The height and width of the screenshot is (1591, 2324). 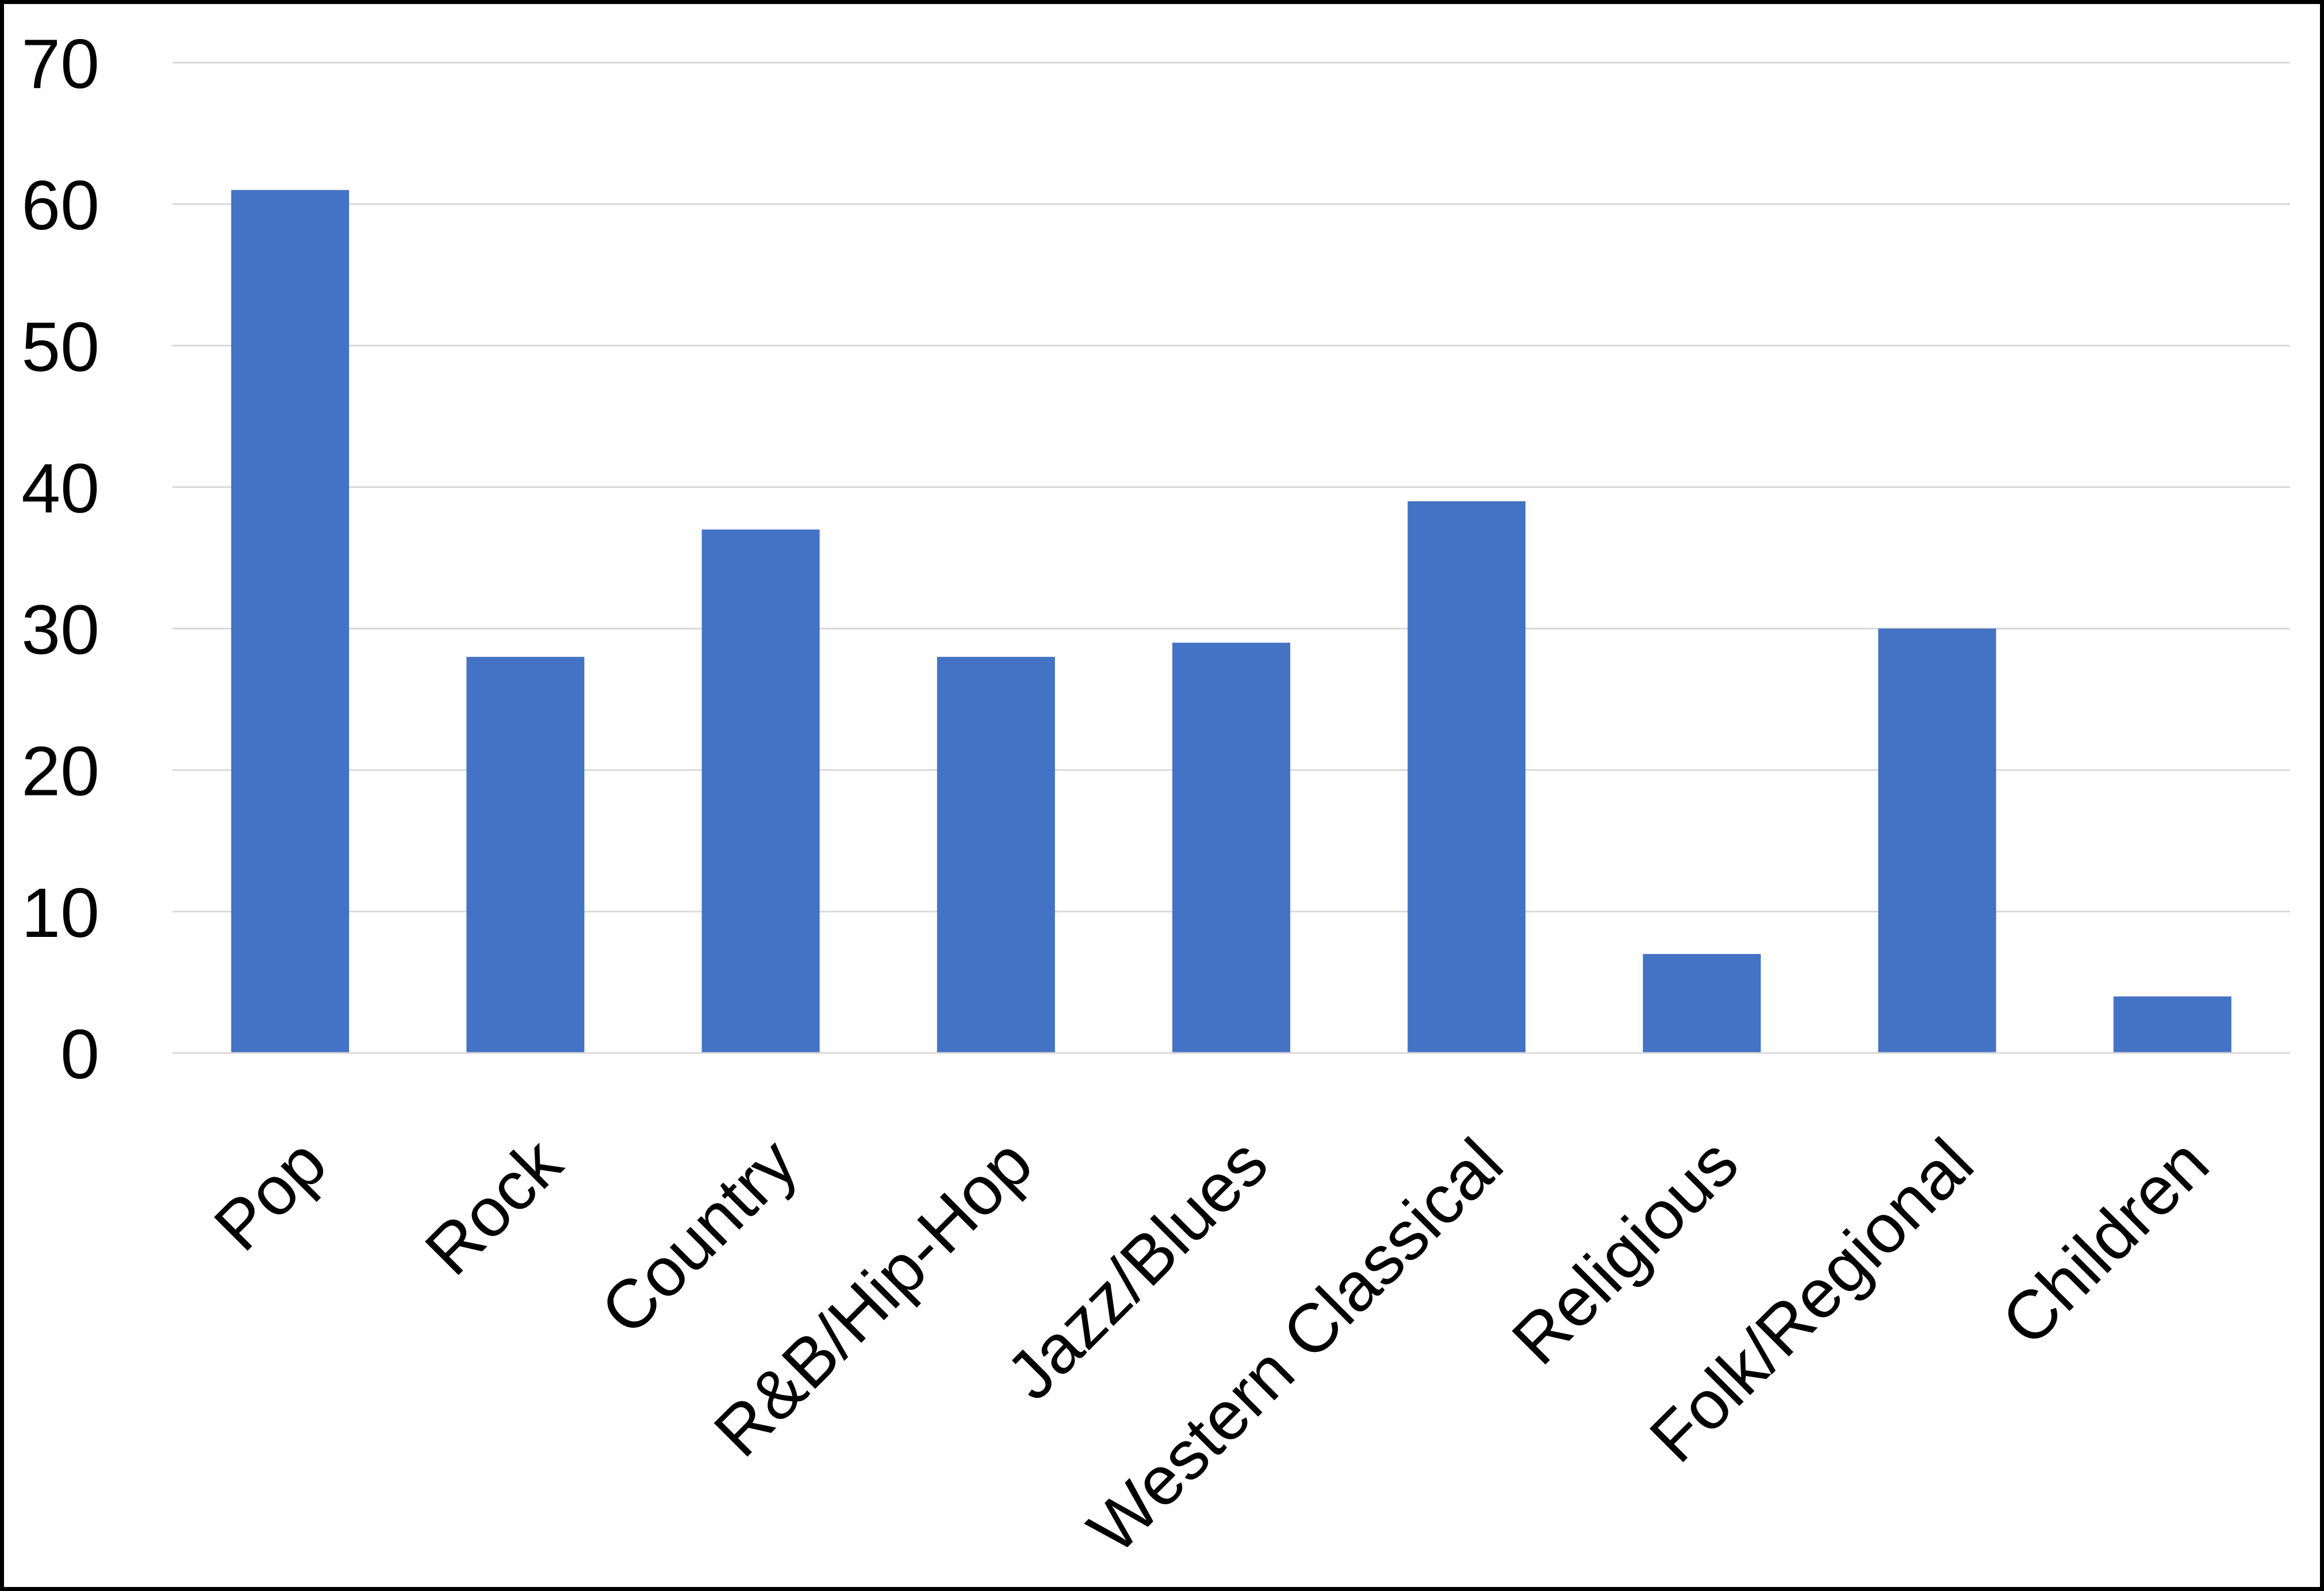 What do you see at coordinates (60, 559) in the screenshot?
I see `y-axis-tick-labels: 0 10 20 30 40 50 60 70` at bounding box center [60, 559].